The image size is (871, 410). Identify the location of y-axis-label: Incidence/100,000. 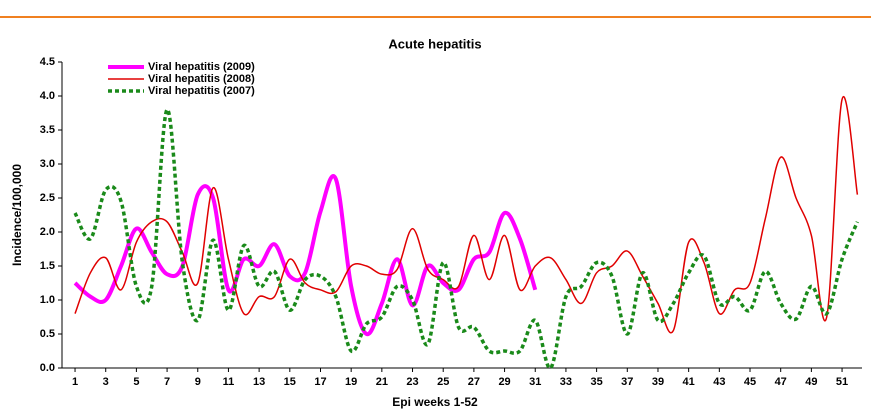
(17, 215).